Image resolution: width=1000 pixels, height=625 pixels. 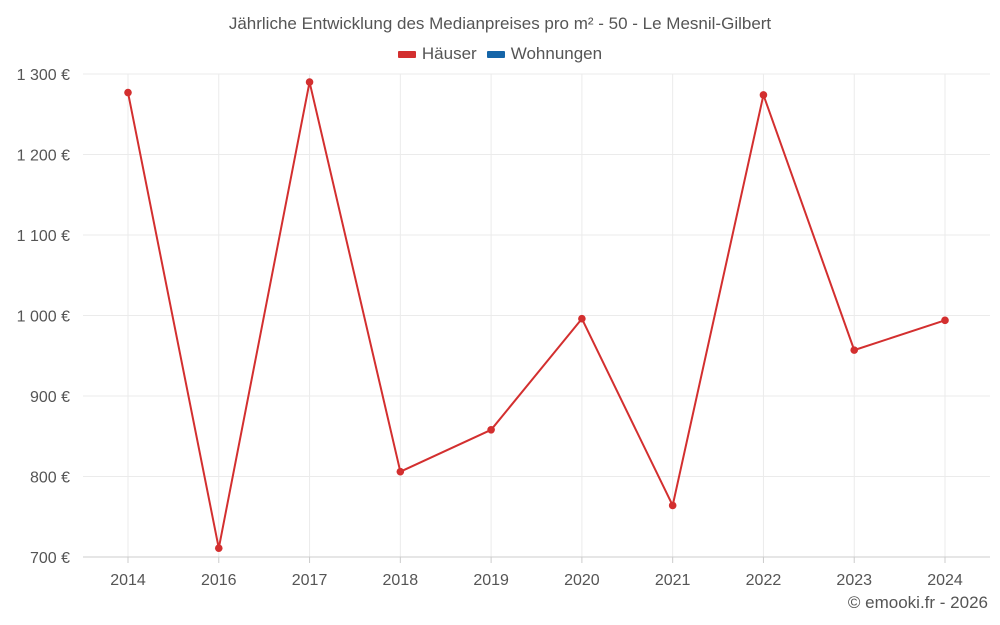 I want to click on legend: Häuser Wohnungen, so click(x=500, y=54).